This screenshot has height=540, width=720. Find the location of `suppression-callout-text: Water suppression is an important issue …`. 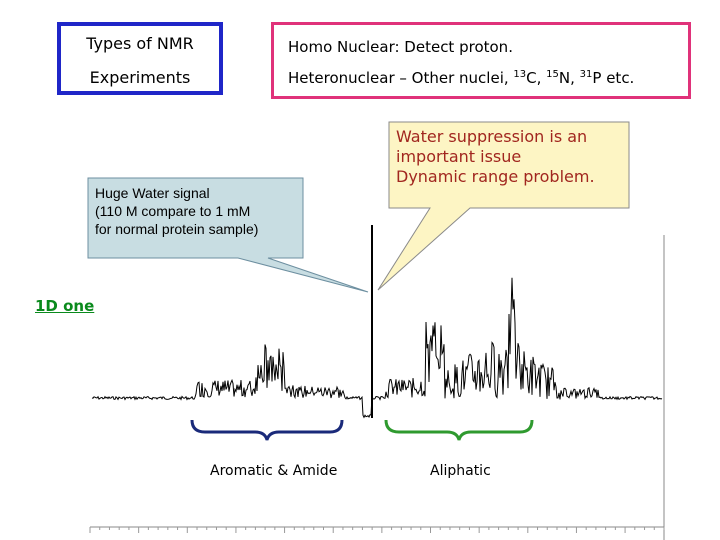

suppression-callout-text: Water suppression is an important issue … is located at coordinates (495, 156).